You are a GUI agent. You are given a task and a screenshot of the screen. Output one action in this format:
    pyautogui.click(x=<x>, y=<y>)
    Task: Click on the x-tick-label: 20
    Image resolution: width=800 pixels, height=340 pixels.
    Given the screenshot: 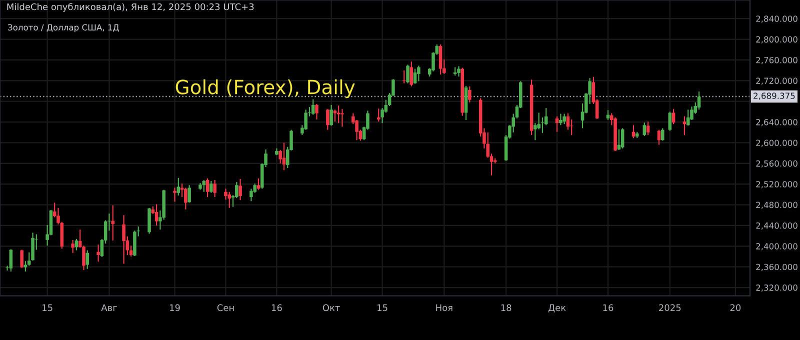 What is the action you would take?
    pyautogui.click(x=735, y=308)
    